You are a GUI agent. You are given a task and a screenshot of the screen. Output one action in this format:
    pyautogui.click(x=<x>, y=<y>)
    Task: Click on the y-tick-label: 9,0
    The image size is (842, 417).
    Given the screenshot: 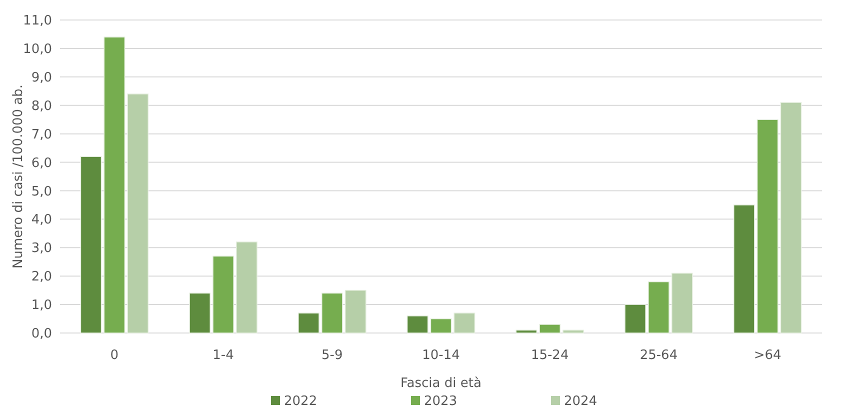 What is the action you would take?
    pyautogui.click(x=41, y=78)
    